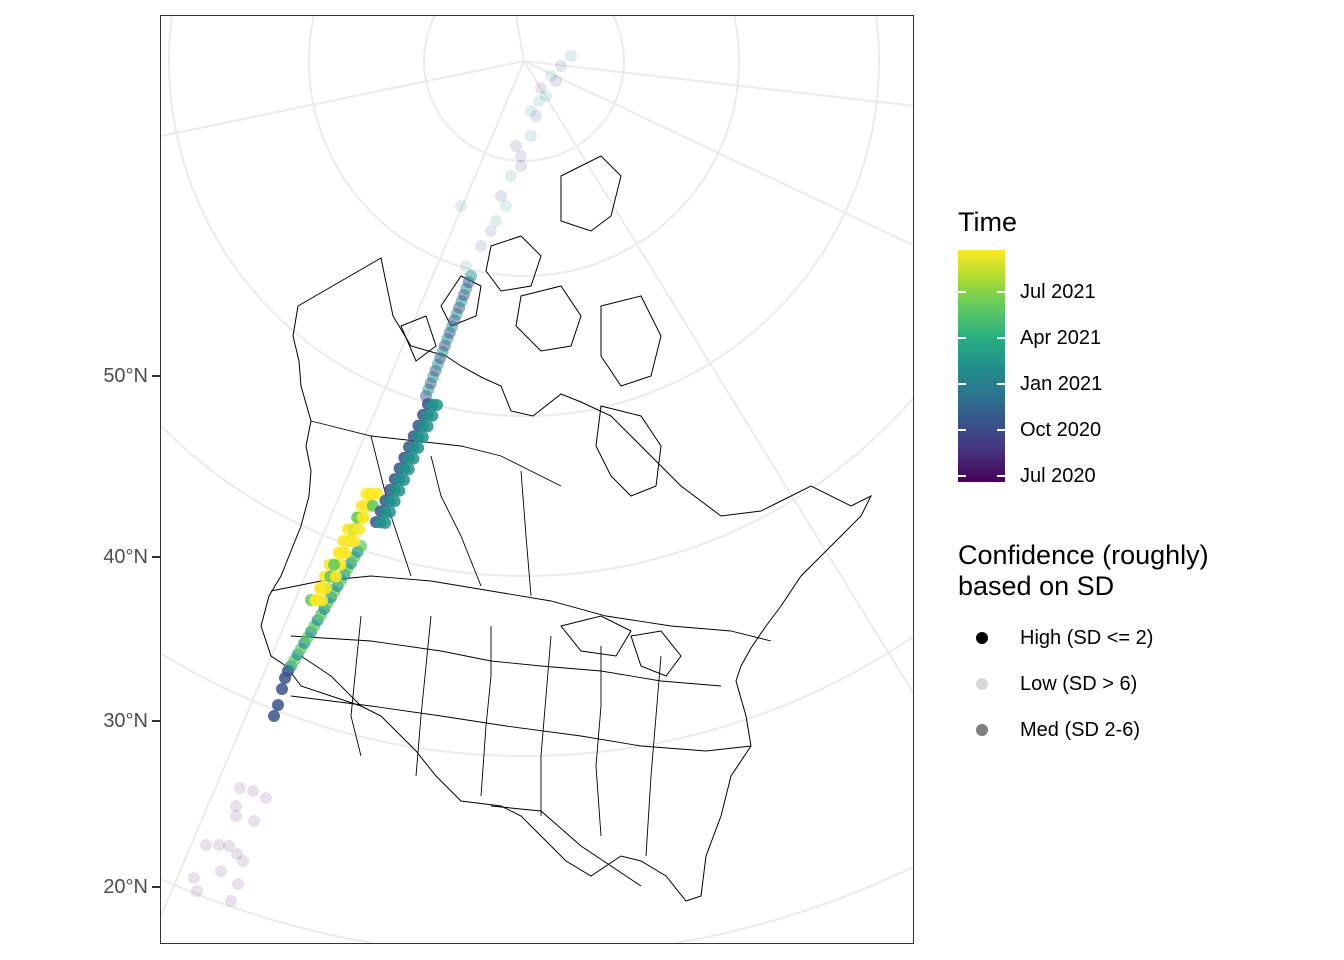 The width and height of the screenshot is (1344, 960). What do you see at coordinates (1058, 292) in the screenshot?
I see `time-label-jul2021: Jul 2021` at bounding box center [1058, 292].